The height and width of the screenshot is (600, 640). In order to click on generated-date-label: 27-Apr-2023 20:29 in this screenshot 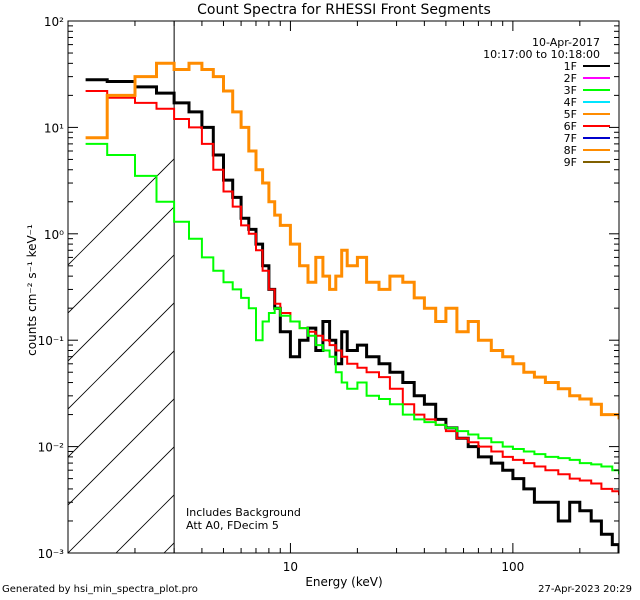, I will do `click(585, 589)`.